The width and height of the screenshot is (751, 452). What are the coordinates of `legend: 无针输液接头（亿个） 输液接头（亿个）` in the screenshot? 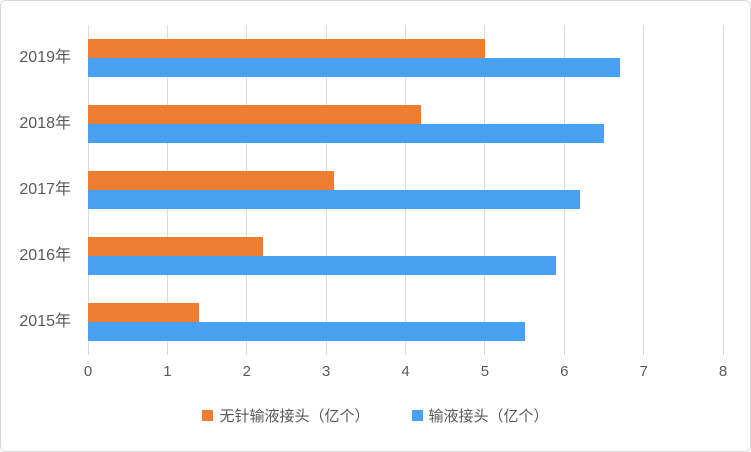 It's located at (375, 415).